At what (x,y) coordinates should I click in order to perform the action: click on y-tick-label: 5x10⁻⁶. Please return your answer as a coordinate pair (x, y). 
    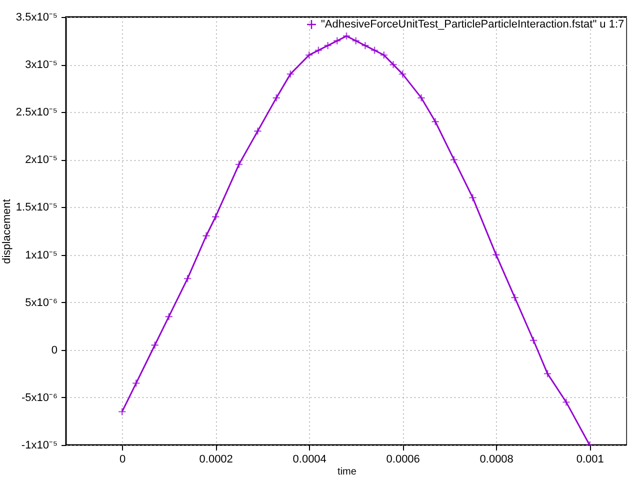
    Looking at the image, I should click on (41, 302).